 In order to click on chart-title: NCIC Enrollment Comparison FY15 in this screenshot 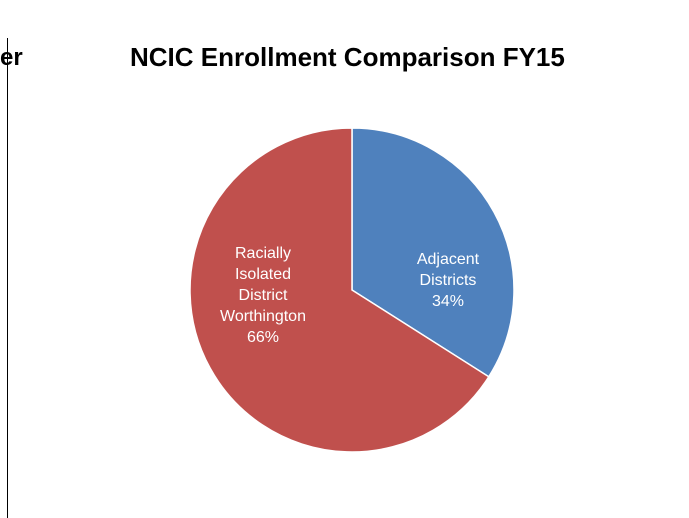, I will do `click(347, 57)`.